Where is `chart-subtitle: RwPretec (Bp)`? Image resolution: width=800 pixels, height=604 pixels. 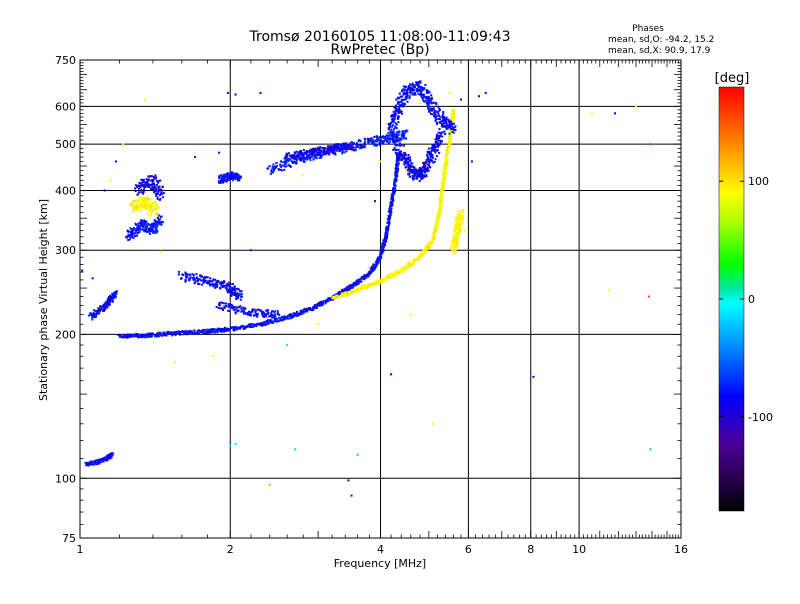 chart-subtitle: RwPretec (Bp) is located at coordinates (379, 50).